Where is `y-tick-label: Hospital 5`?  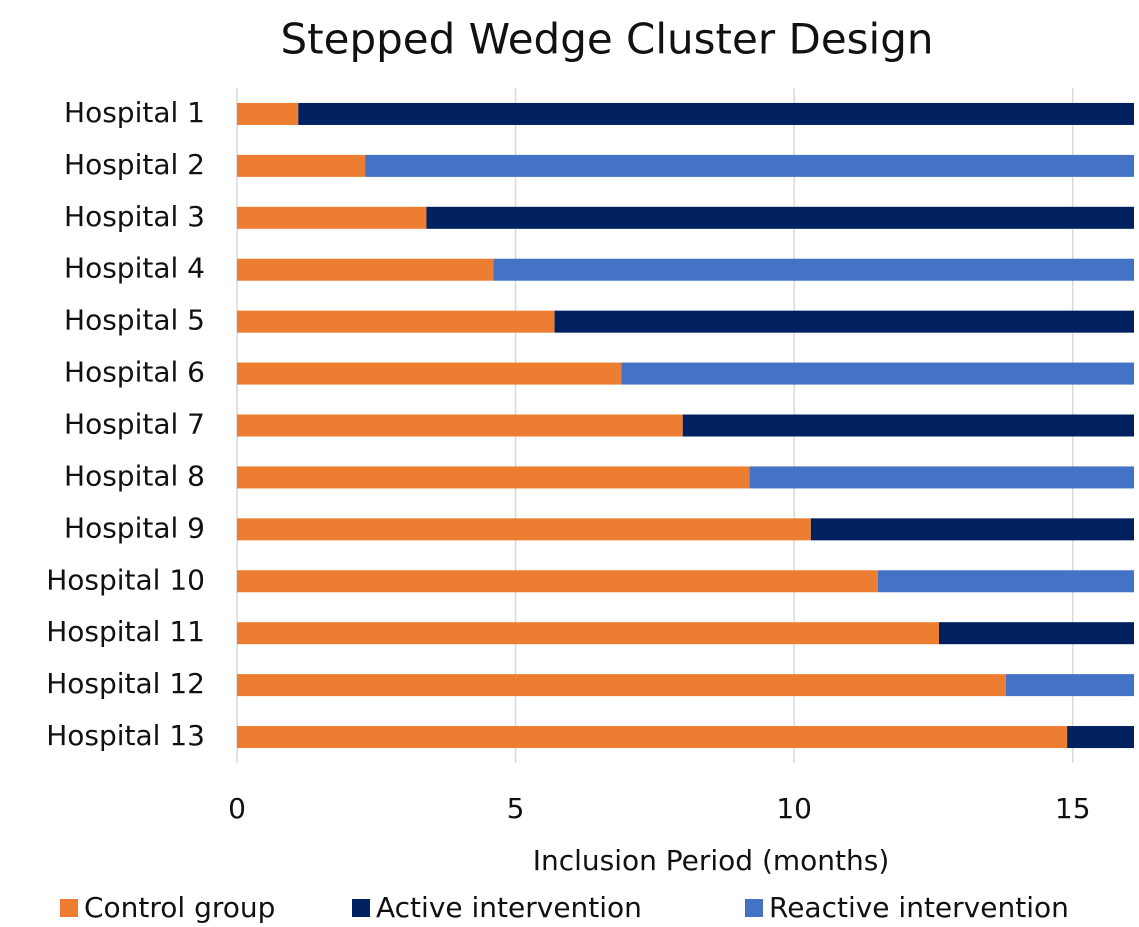 y-tick-label: Hospital 5 is located at coordinates (134, 320).